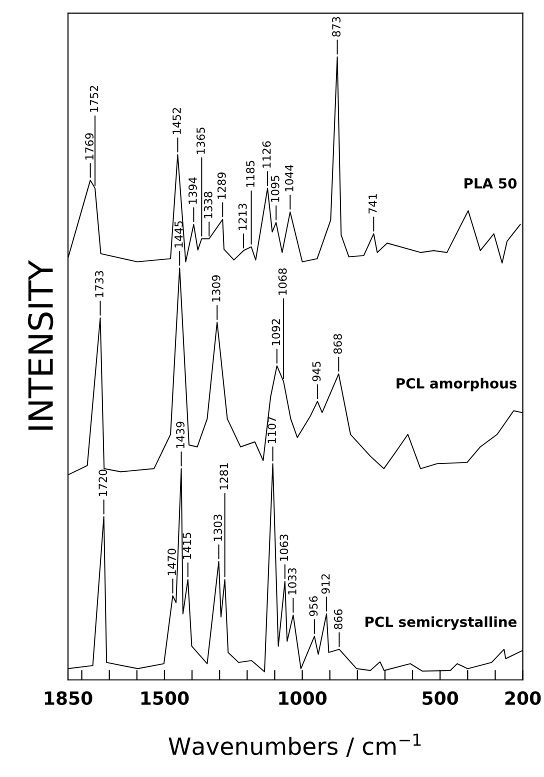 This screenshot has height=777, width=544. Describe the element at coordinates (99, 284) in the screenshot. I see `annotation: 1733` at that location.